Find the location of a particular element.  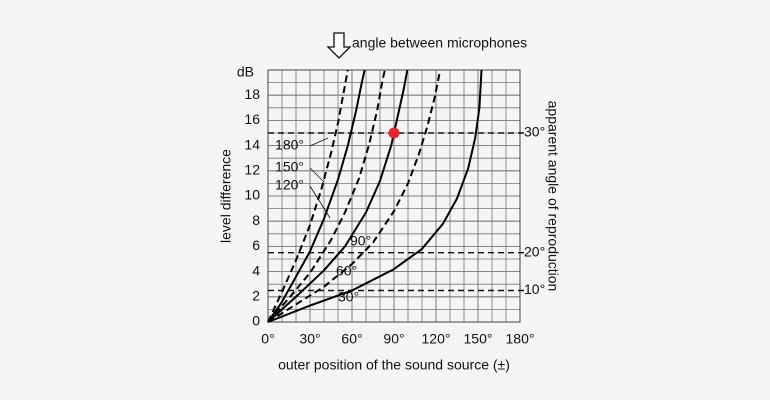

x-tick-label: 180° is located at coordinates (520, 339).